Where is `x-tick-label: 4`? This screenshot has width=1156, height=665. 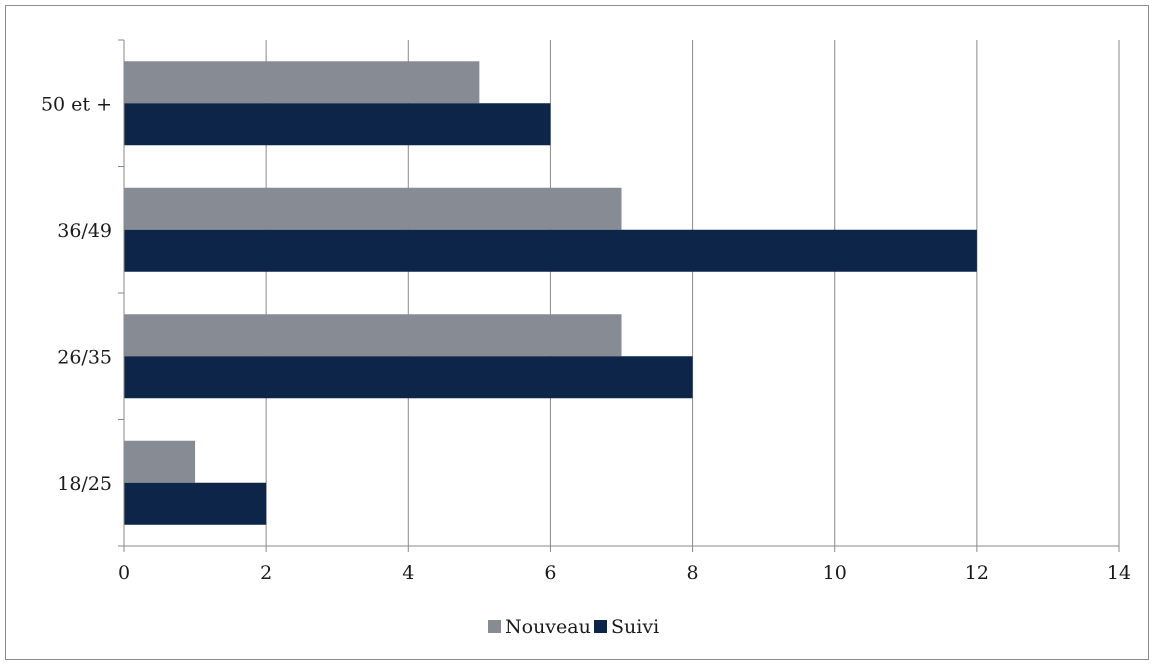
x-tick-label: 4 is located at coordinates (408, 573).